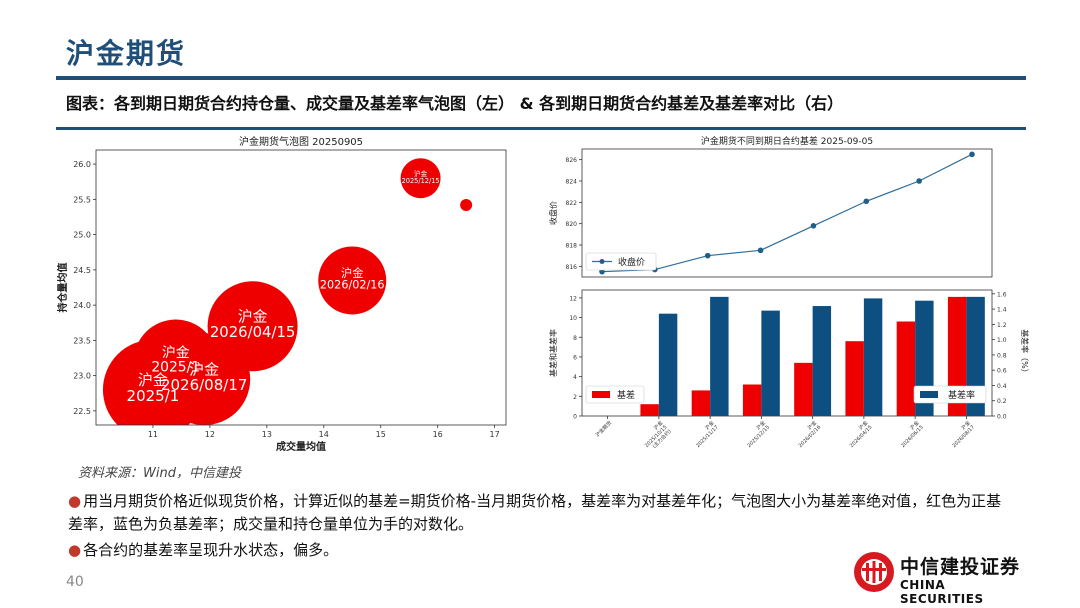 Image resolution: width=1080 pixels, height=608 pixels. Describe the element at coordinates (541, 128) in the screenshot. I see `caption-divider` at that location.